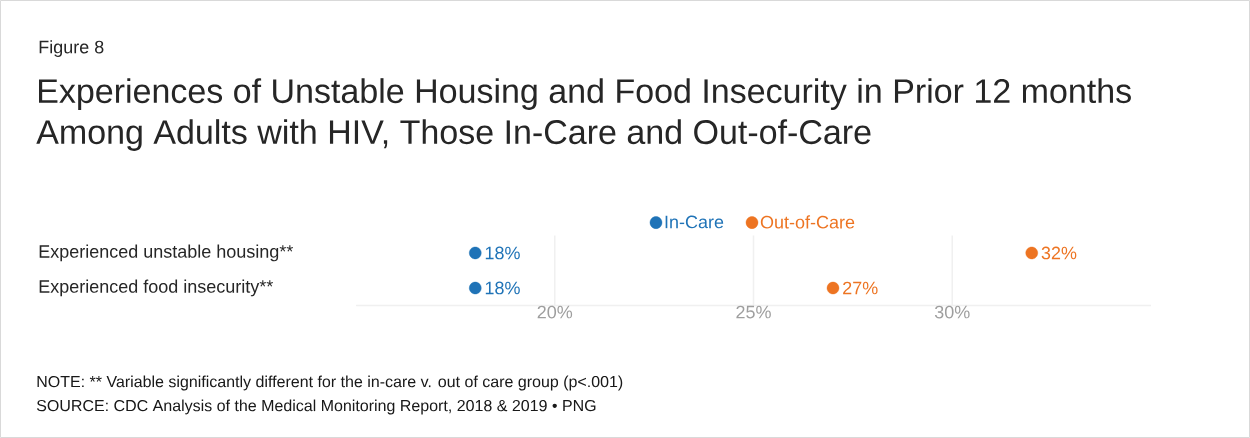  I want to click on x-tick-label: 30%, so click(952, 312).